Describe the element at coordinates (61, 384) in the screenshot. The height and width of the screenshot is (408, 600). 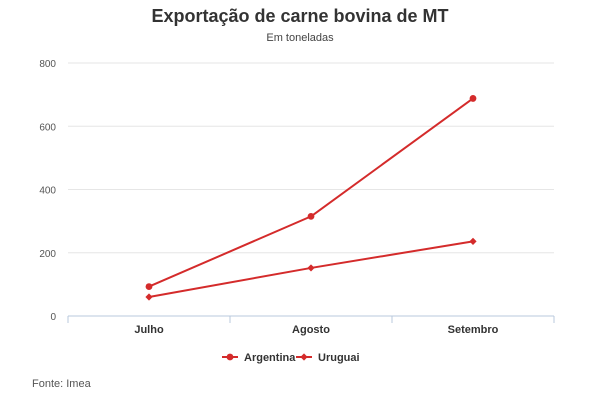
I see `source-note: Fonte: Imea` at that location.